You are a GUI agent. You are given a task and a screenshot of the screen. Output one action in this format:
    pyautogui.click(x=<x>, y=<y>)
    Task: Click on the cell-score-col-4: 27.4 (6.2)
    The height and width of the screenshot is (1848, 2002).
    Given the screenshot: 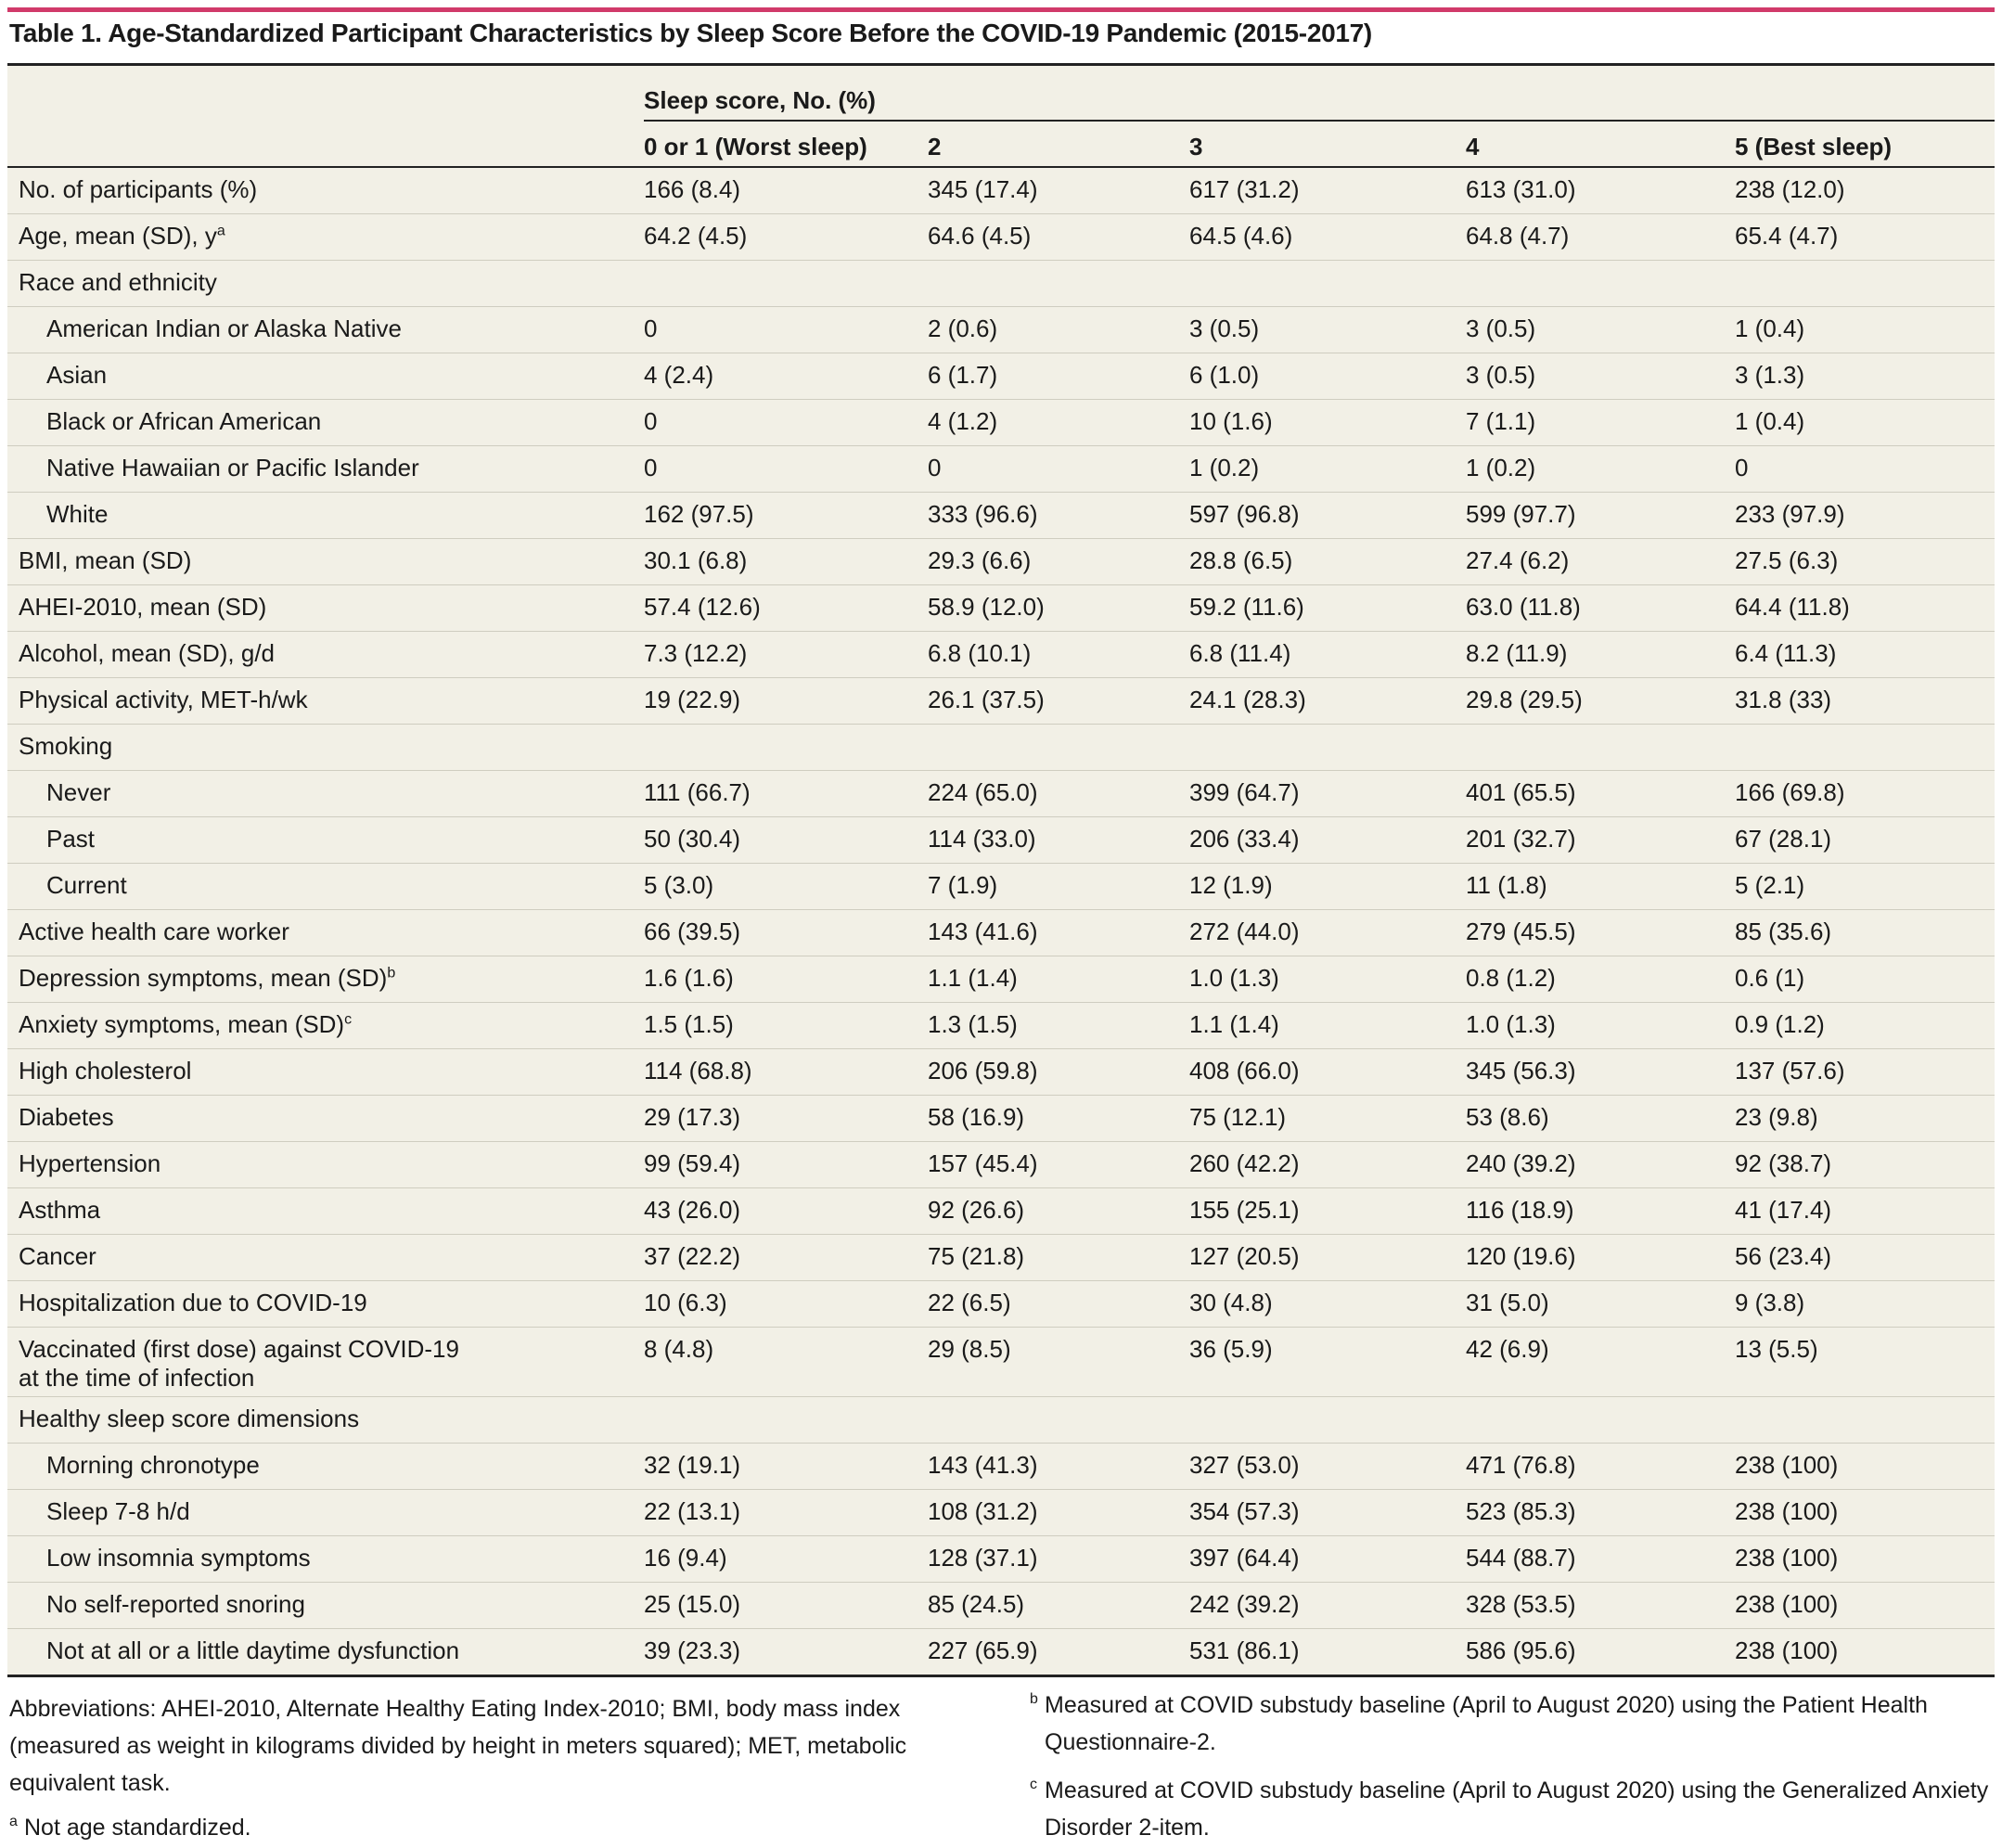 What is the action you would take?
    pyautogui.click(x=1518, y=560)
    